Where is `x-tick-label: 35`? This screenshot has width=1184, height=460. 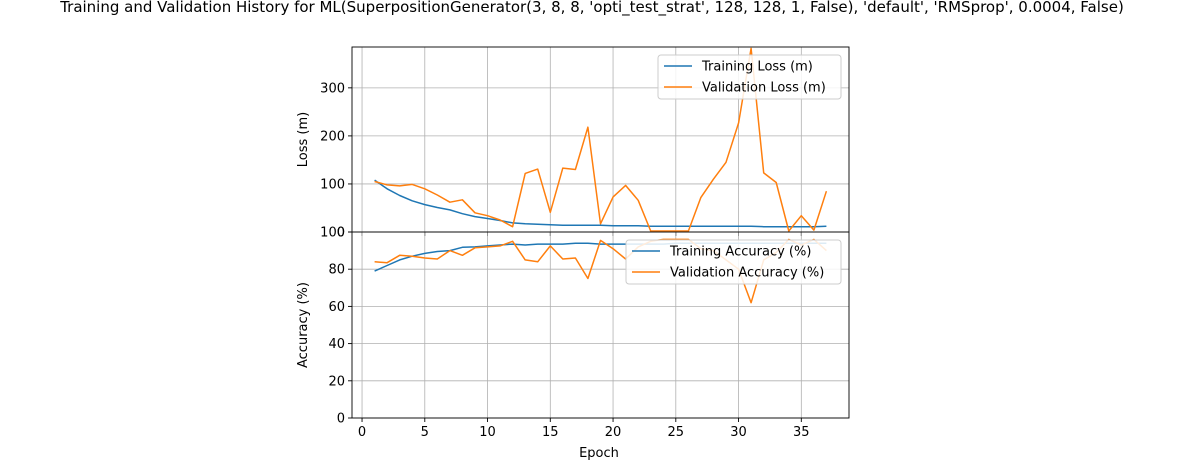 x-tick-label: 35 is located at coordinates (801, 432).